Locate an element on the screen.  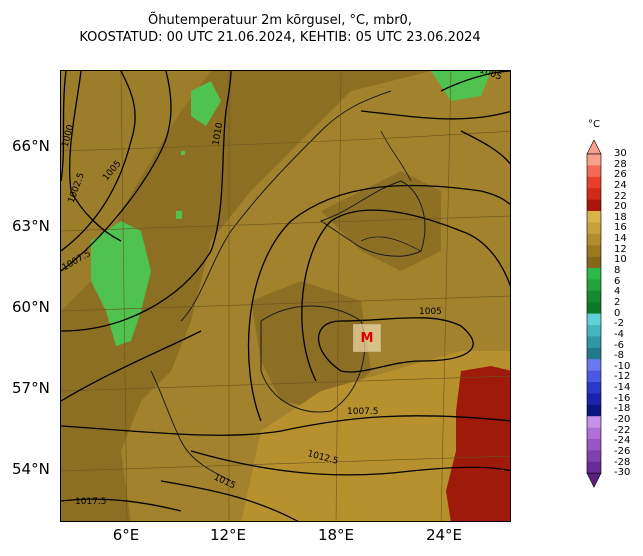
colorbar-tick-label: 10 is located at coordinates (620, 260).